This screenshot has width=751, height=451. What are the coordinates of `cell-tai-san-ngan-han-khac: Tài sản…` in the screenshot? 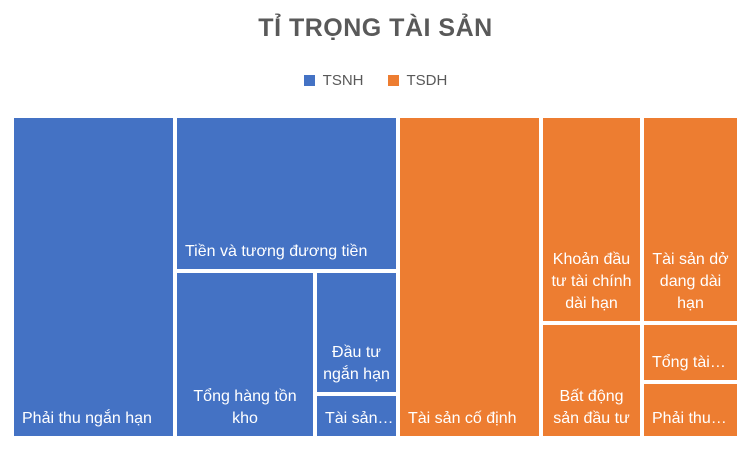 It's located at (356, 416).